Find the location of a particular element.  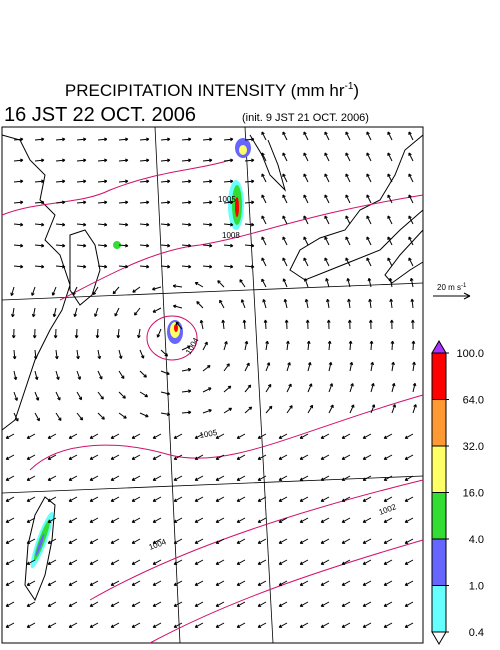

vector-key-arrowhead is located at coordinates (467, 296).